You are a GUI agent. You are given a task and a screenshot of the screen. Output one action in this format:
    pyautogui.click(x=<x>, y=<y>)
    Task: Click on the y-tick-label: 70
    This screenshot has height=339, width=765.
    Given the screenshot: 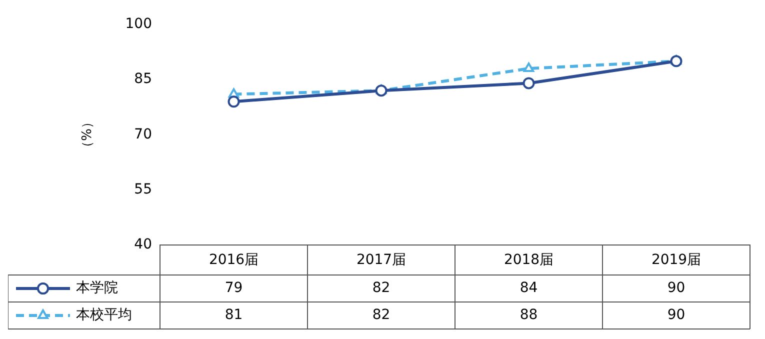 What is the action you would take?
    pyautogui.click(x=143, y=134)
    